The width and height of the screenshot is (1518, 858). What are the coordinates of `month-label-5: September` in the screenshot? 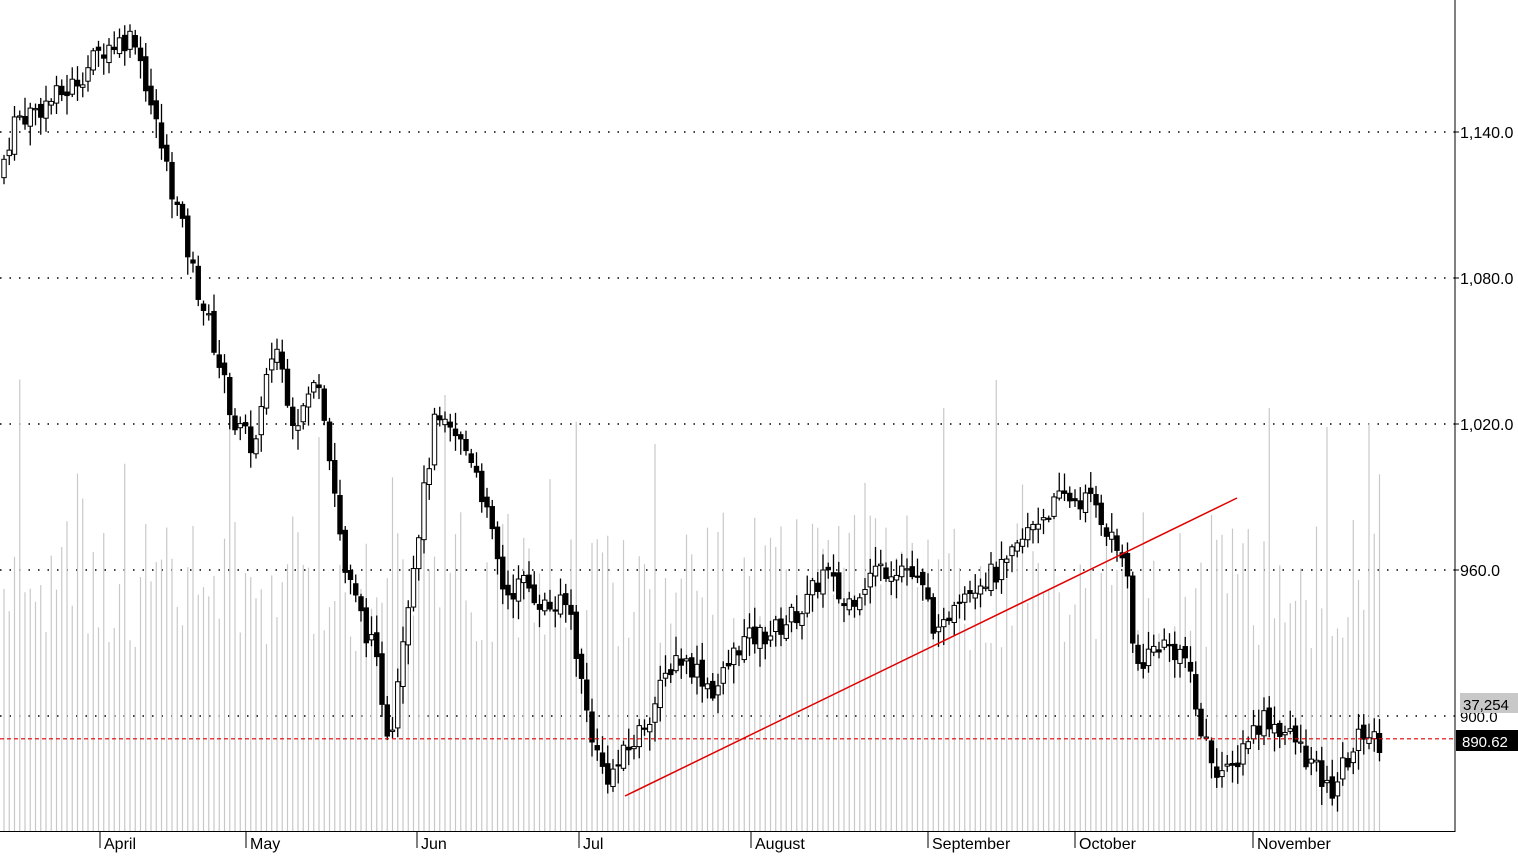 It's located at (971, 844).